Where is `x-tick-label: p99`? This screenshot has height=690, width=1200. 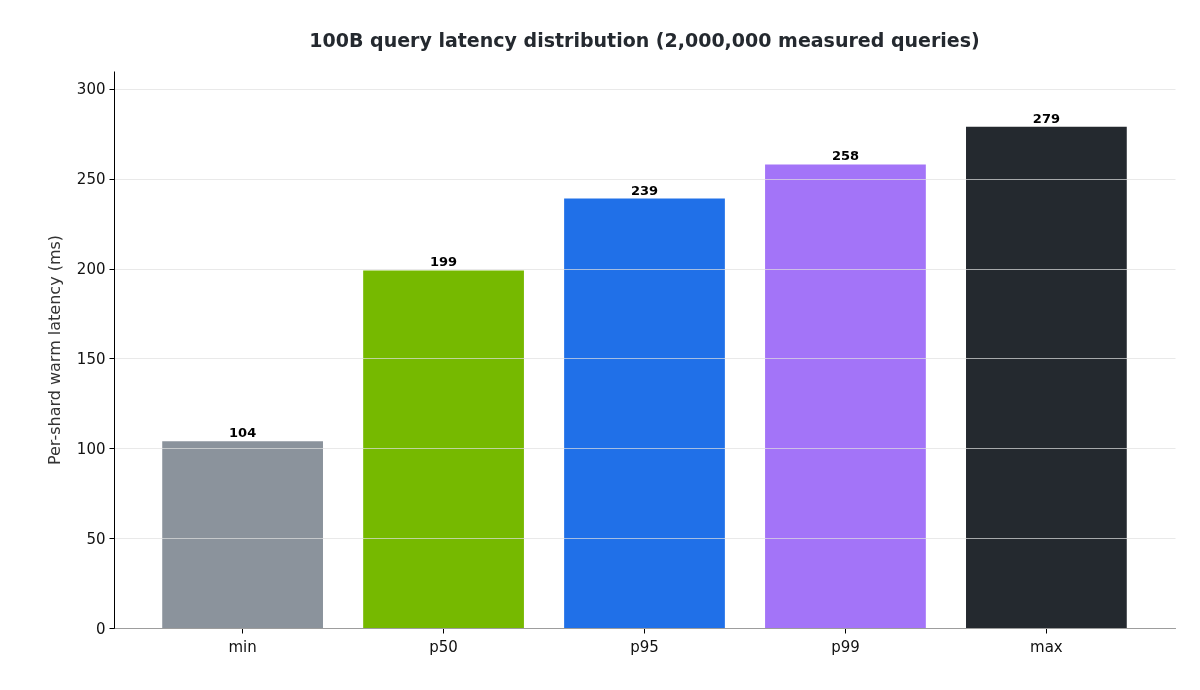
x-tick-label: p99 is located at coordinates (845, 646).